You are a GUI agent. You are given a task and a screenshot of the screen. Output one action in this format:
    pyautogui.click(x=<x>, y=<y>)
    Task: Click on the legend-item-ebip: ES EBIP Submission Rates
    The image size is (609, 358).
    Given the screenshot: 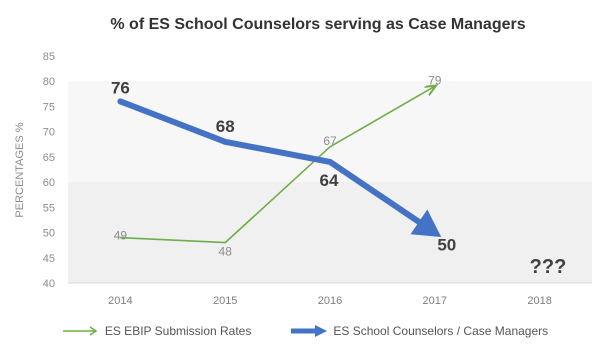 What is the action you would take?
    pyautogui.click(x=156, y=331)
    